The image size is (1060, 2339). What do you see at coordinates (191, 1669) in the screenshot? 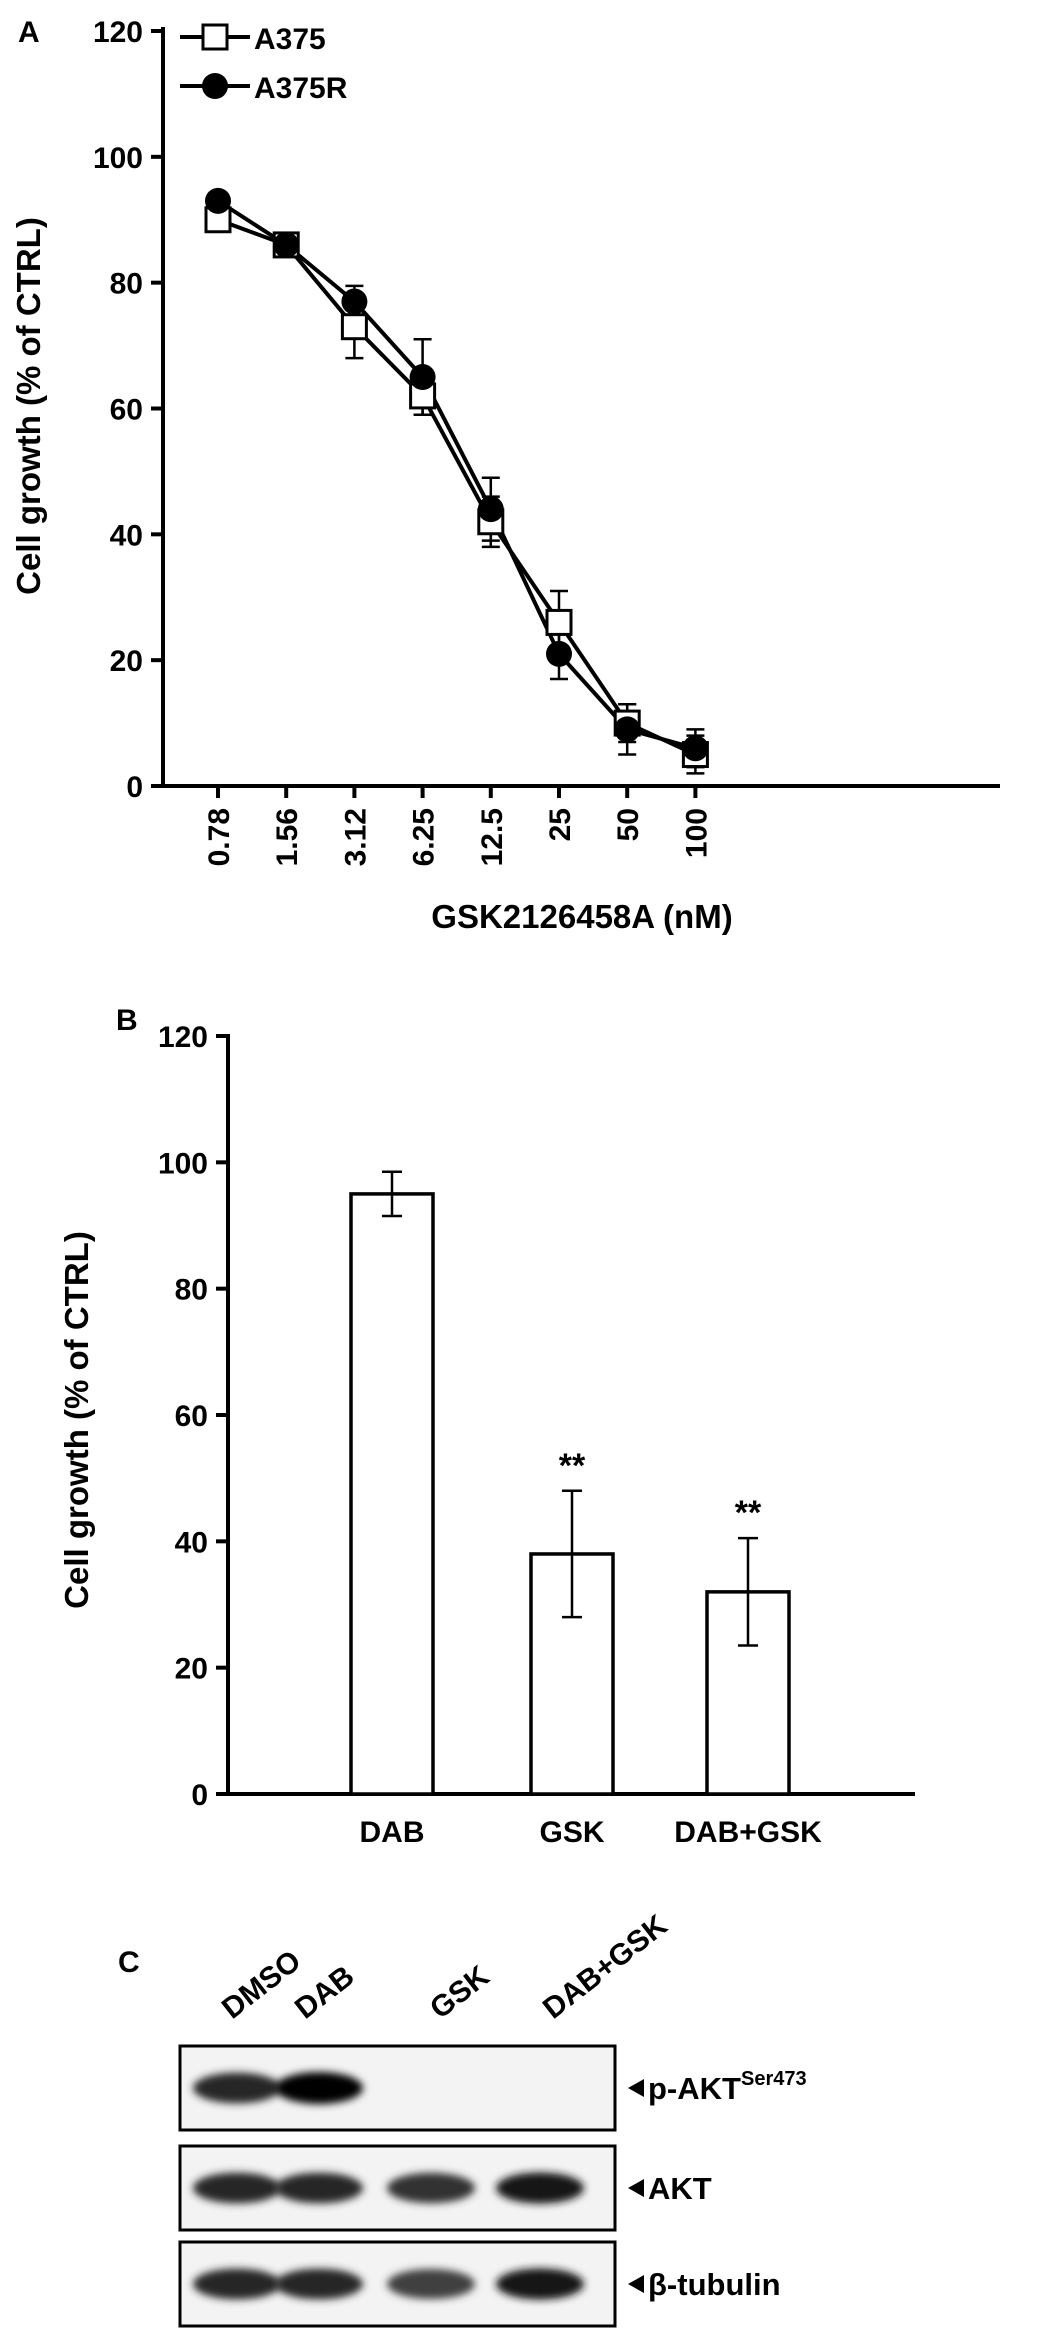
I see `panel-b-y-tick-label: 20` at bounding box center [191, 1669].